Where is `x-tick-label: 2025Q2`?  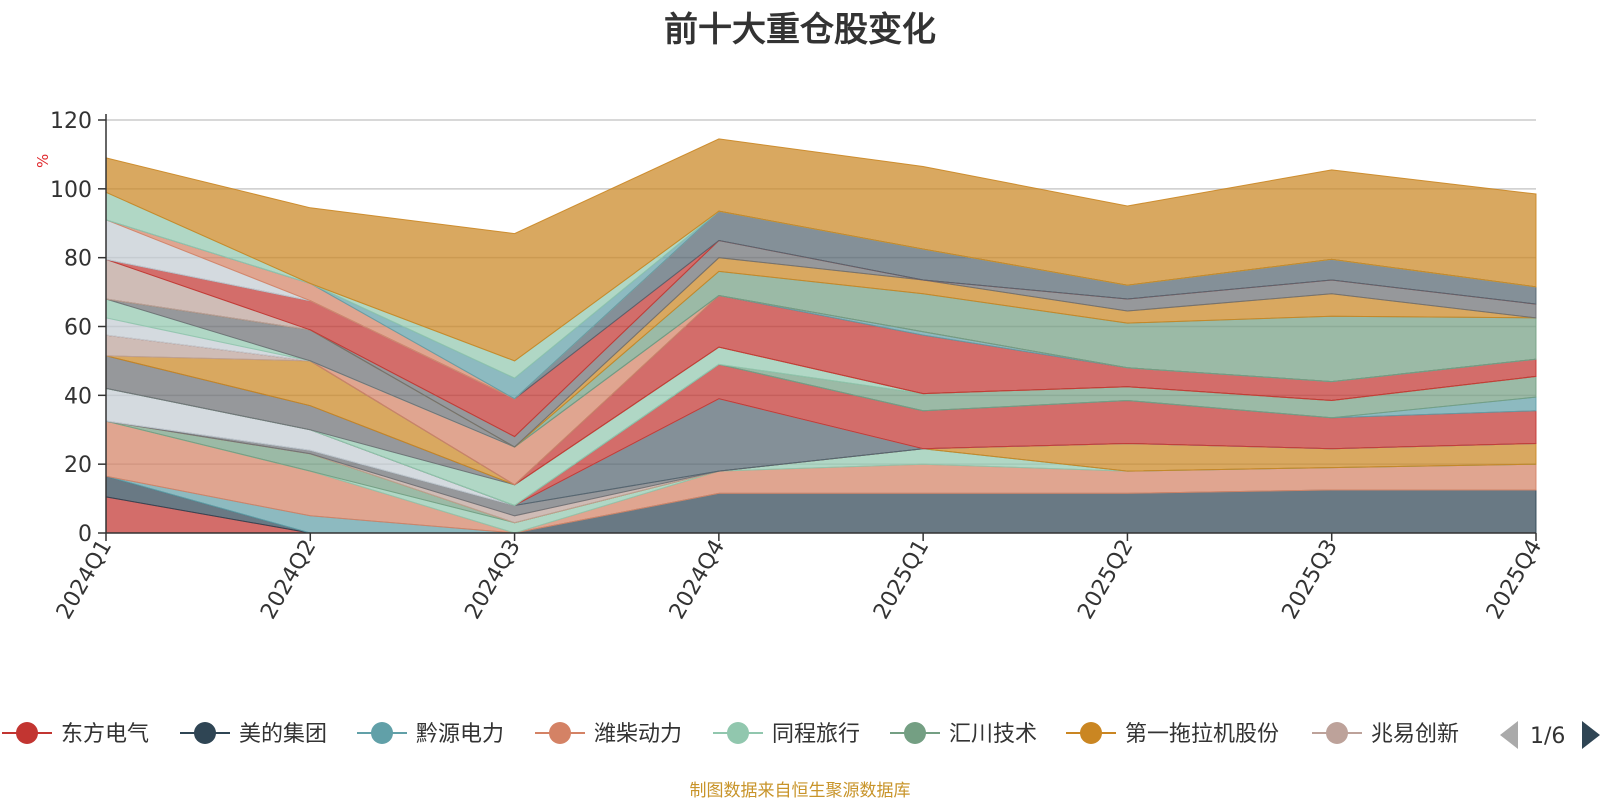
x-tick-label: 2025Q2 is located at coordinates (1105, 580).